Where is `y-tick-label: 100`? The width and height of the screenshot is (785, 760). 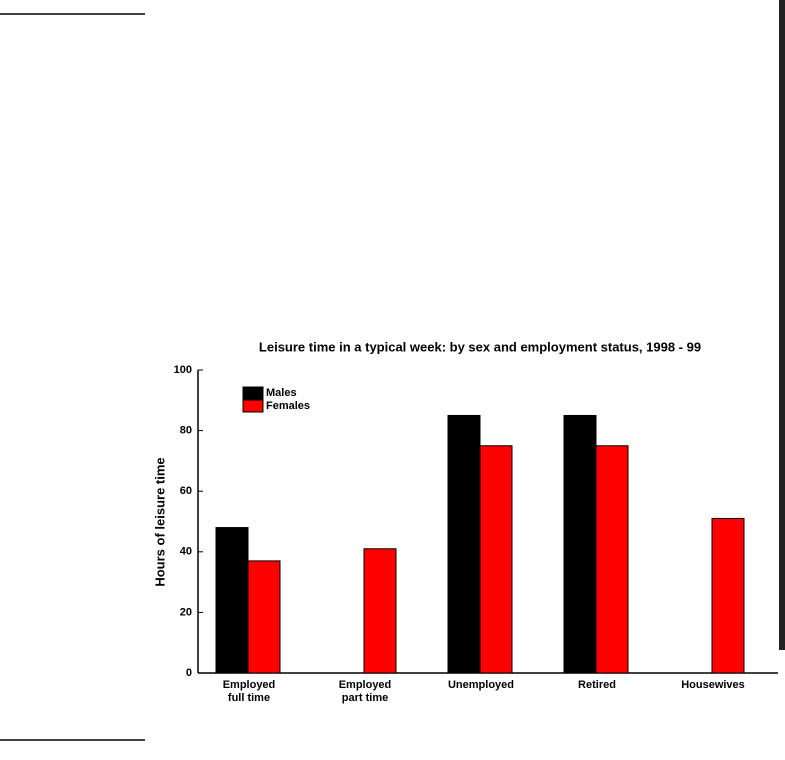
y-tick-label: 100 is located at coordinates (183, 370).